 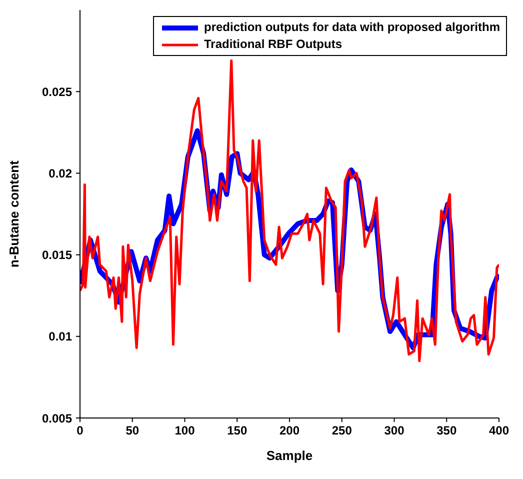 What do you see at coordinates (60, 337) in the screenshot?
I see `y-tick-label: 0.01` at bounding box center [60, 337].